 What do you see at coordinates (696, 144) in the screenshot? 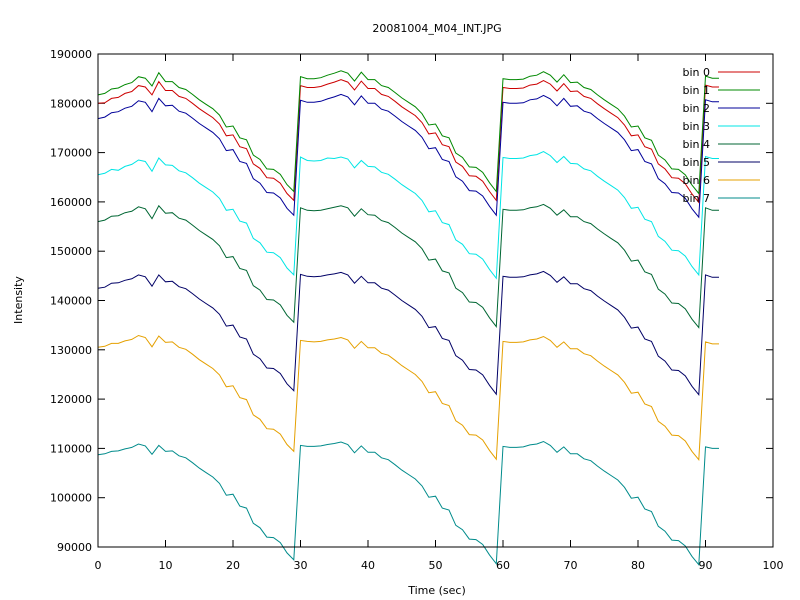
I see `legend-label: bin 4` at bounding box center [696, 144].